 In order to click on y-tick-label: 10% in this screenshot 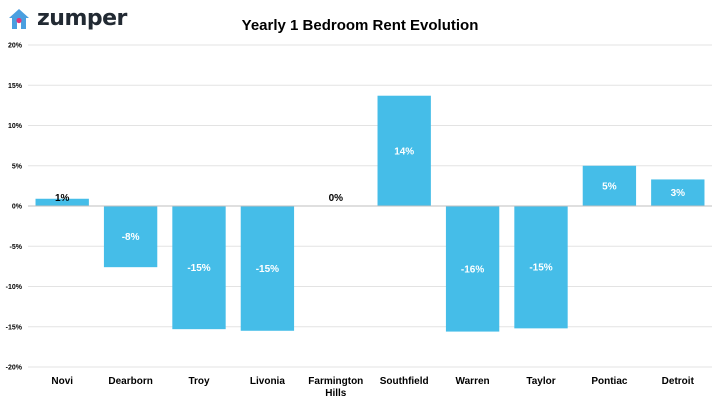, I will do `click(15, 126)`.